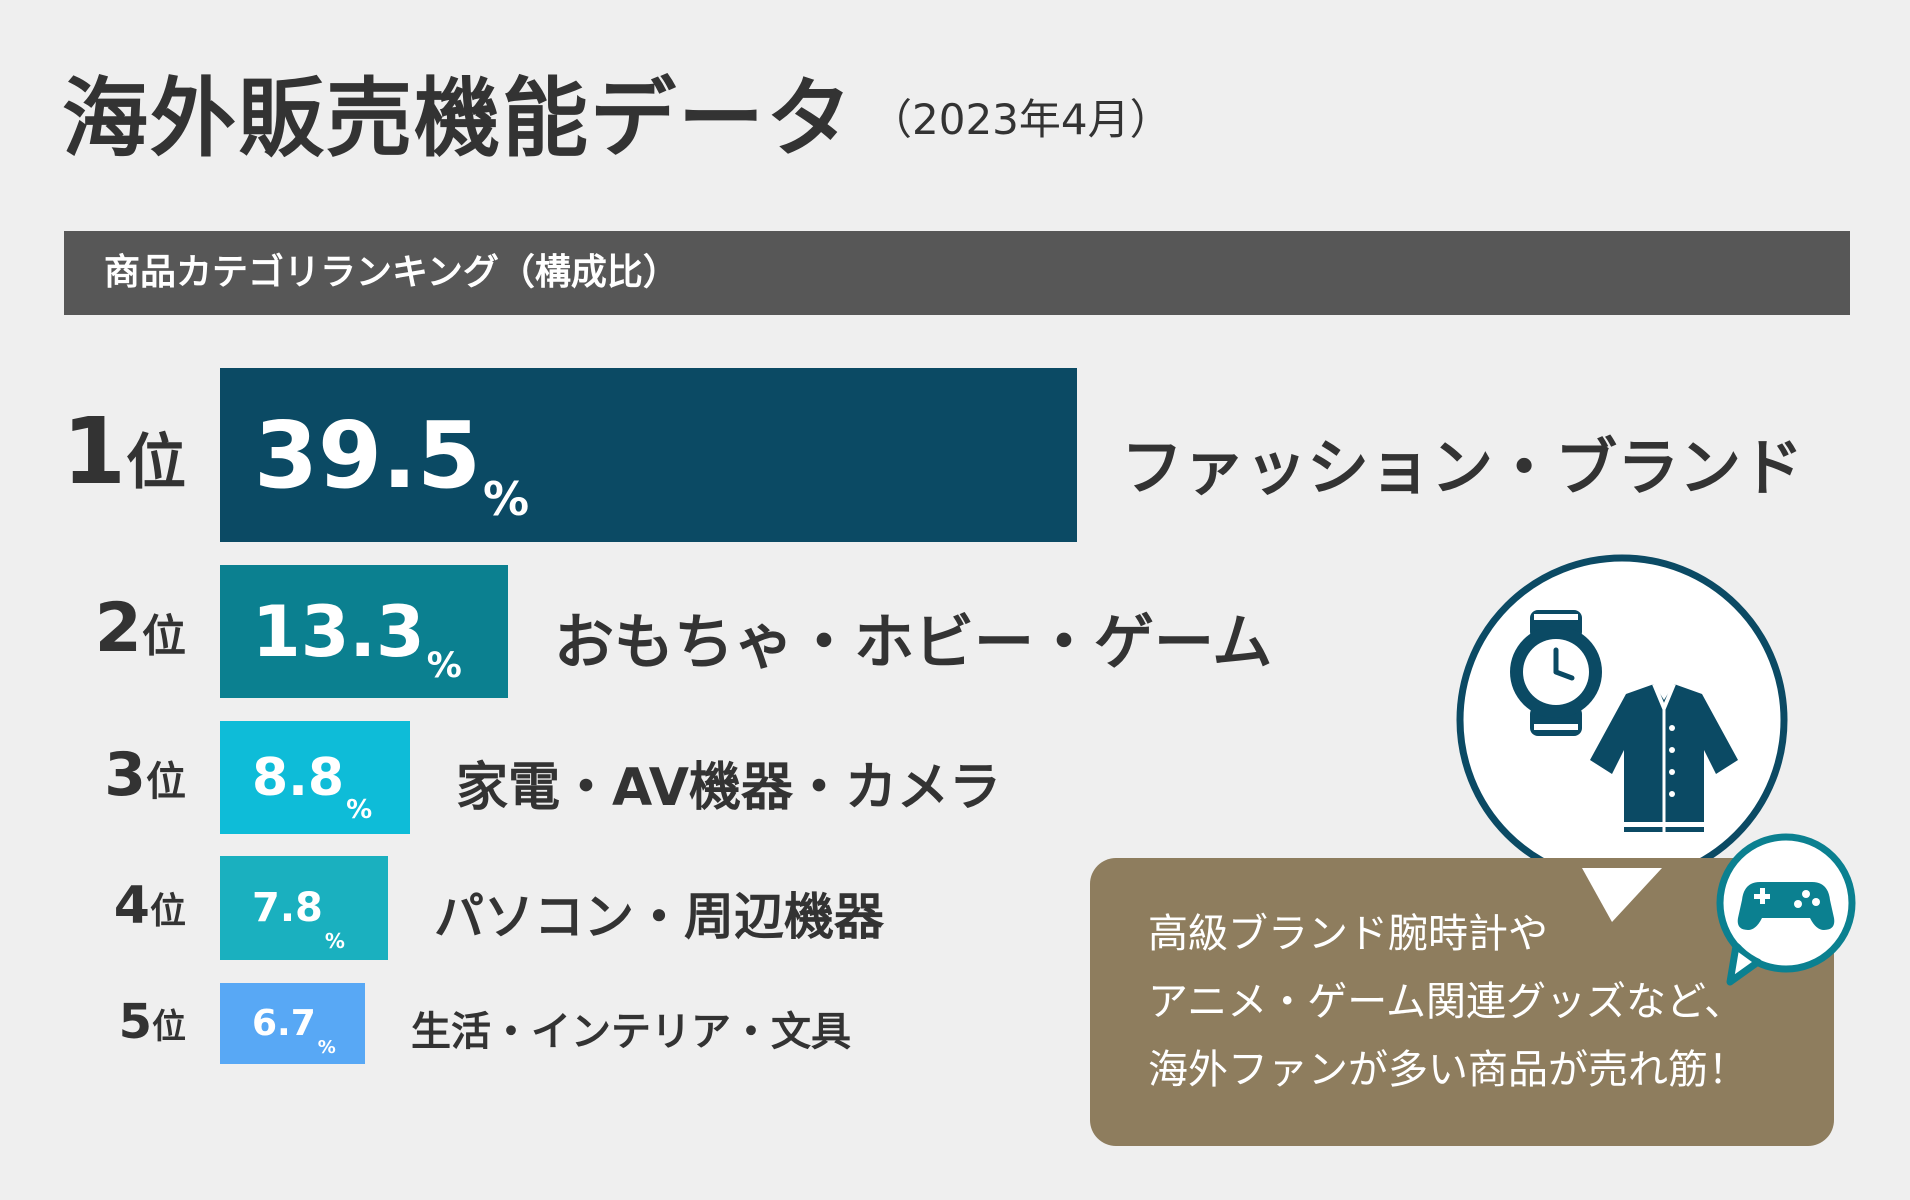 The width and height of the screenshot is (1910, 1200). Describe the element at coordinates (298, 777) in the screenshot. I see `bar-value-label: 8.8` at that location.